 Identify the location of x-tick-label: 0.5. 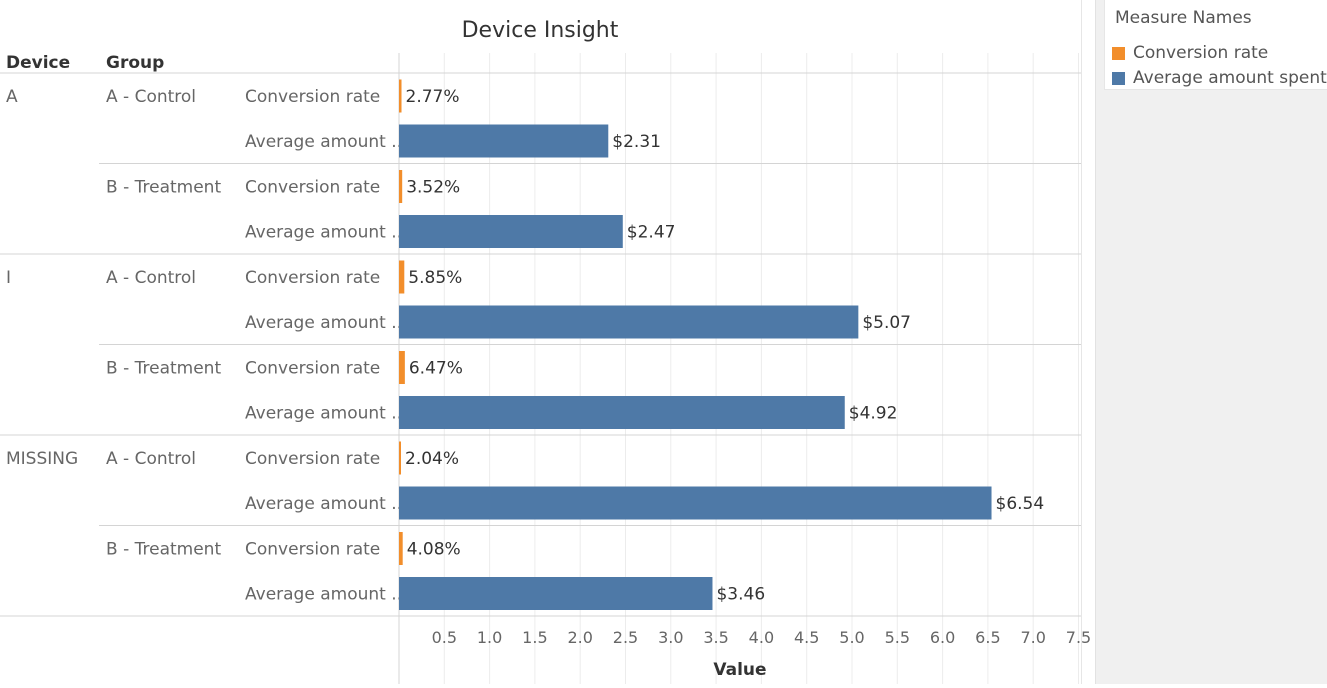
(444, 637).